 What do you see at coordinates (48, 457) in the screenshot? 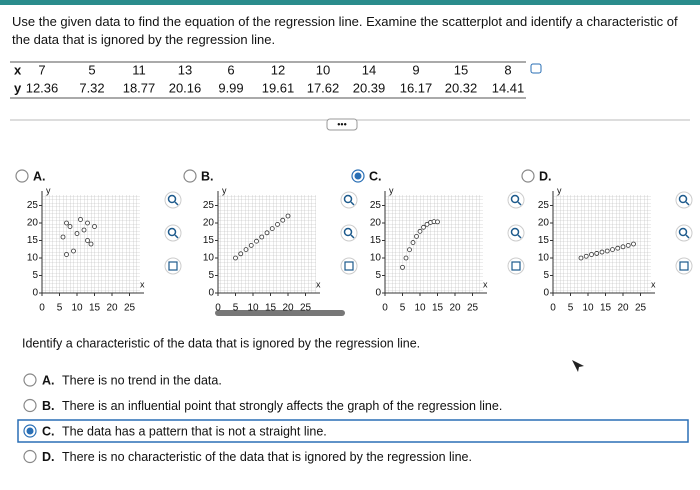
I see `answer-letter: D.` at bounding box center [48, 457].